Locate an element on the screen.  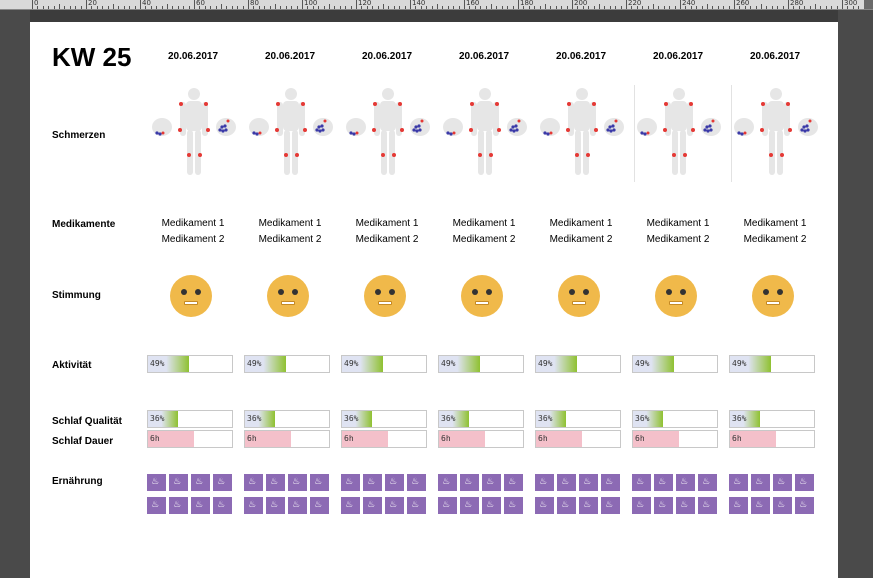
sleep-duration-bar-fill is located at coordinates (656, 439).